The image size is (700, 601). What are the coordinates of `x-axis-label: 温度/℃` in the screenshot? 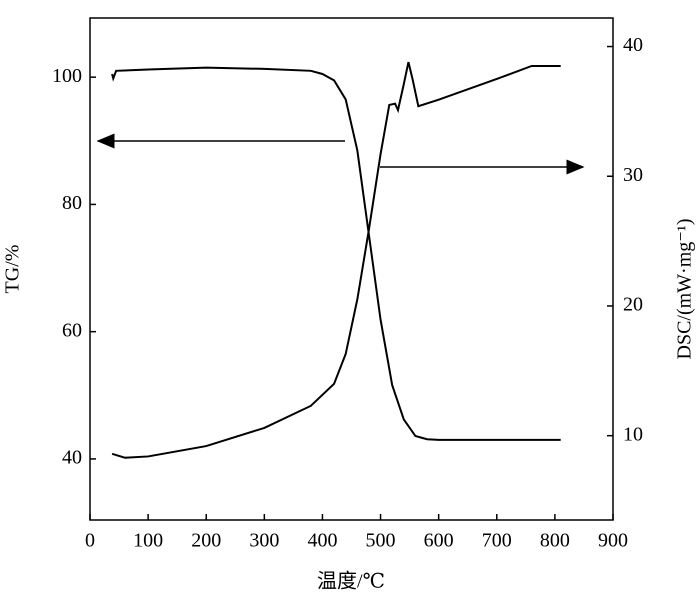 It's located at (351, 581).